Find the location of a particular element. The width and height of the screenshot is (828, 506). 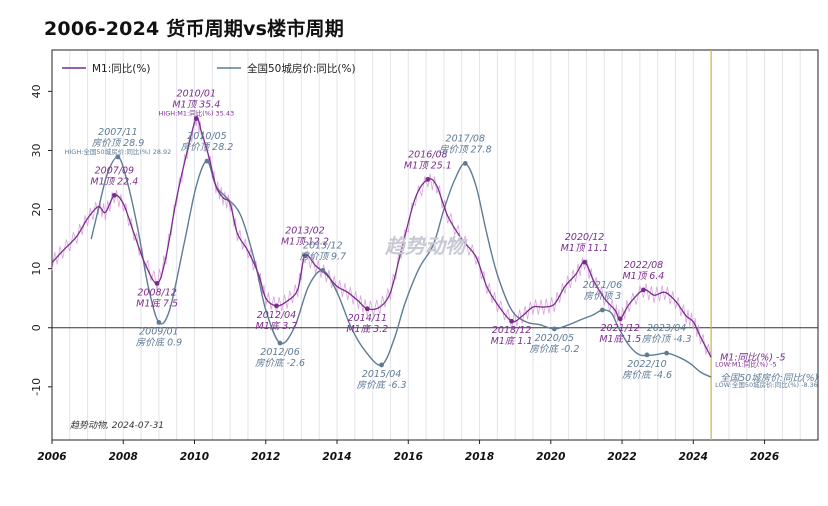

annotation-date: 2022/10 is located at coordinates (646, 364).